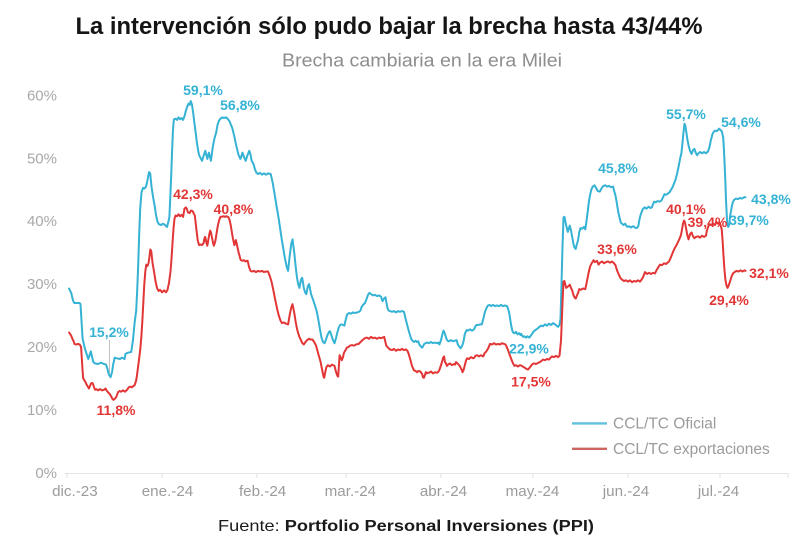 This screenshot has width=800, height=545. I want to click on svg-text: 45,8%, so click(618, 168).